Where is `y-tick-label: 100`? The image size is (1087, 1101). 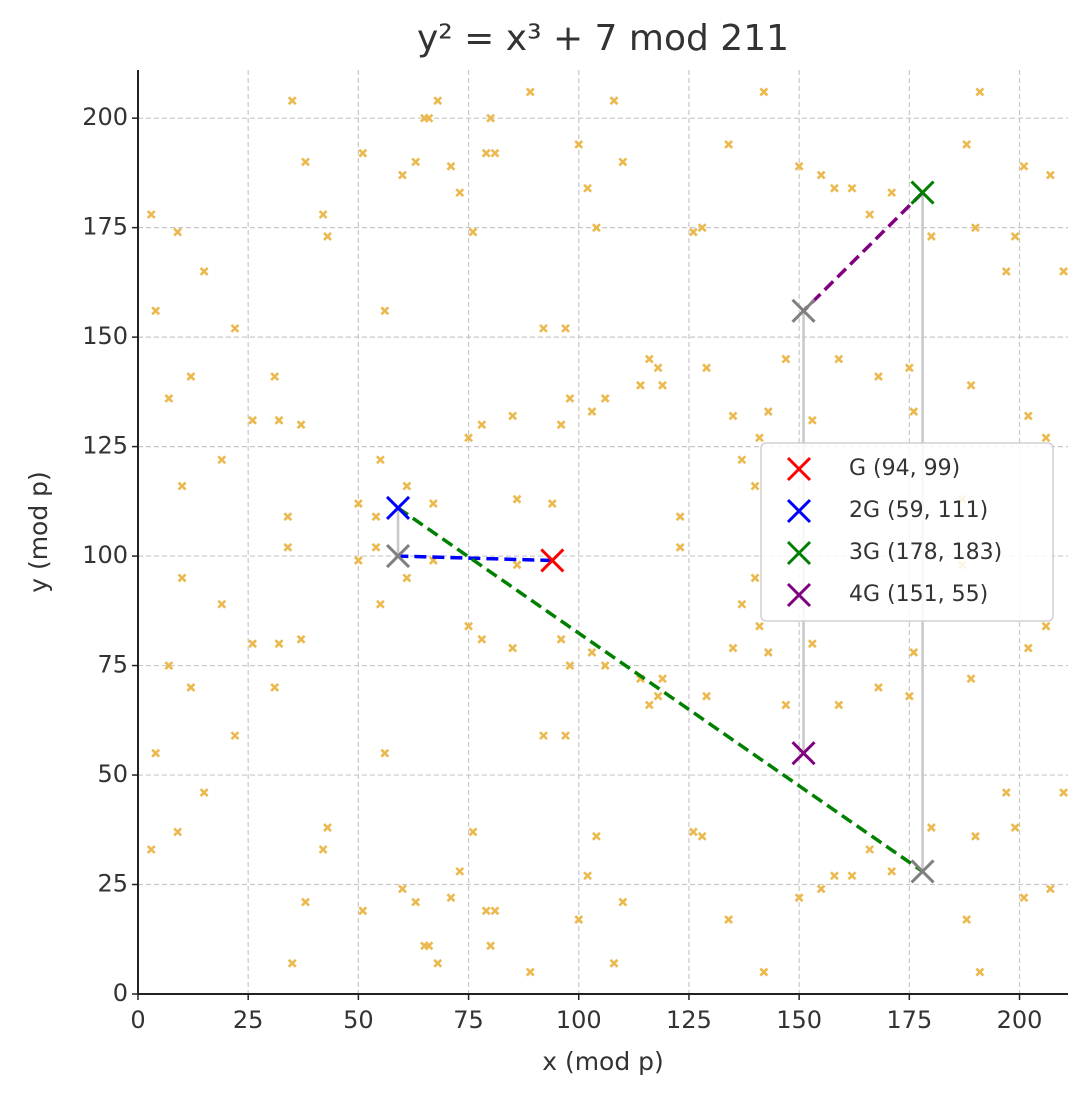 y-tick-label: 100 is located at coordinates (105, 555).